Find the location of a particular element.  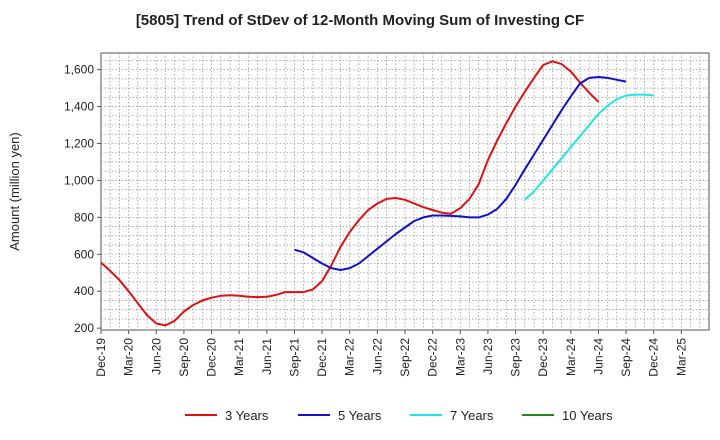

legend-label-10-years: 10 Years is located at coordinates (587, 415).